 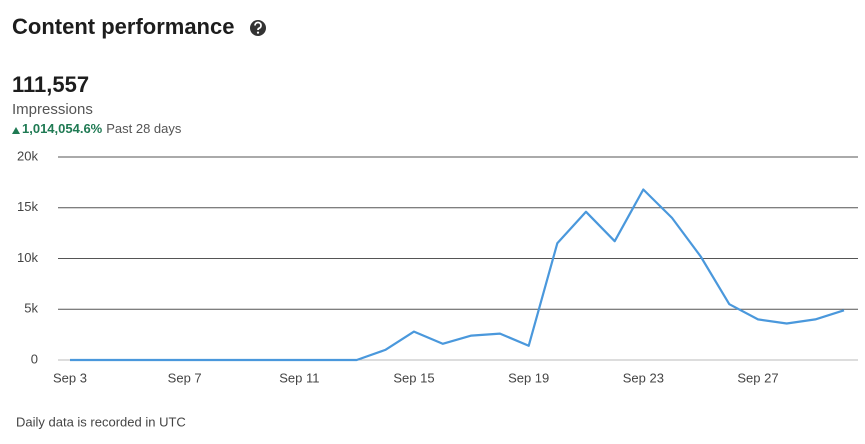 I want to click on help-icon, so click(x=258, y=28).